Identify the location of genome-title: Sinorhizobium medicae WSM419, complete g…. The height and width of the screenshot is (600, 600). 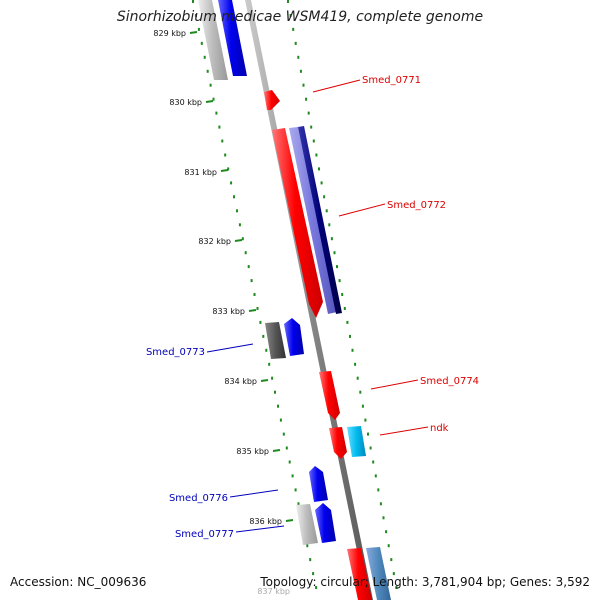
(300, 17).